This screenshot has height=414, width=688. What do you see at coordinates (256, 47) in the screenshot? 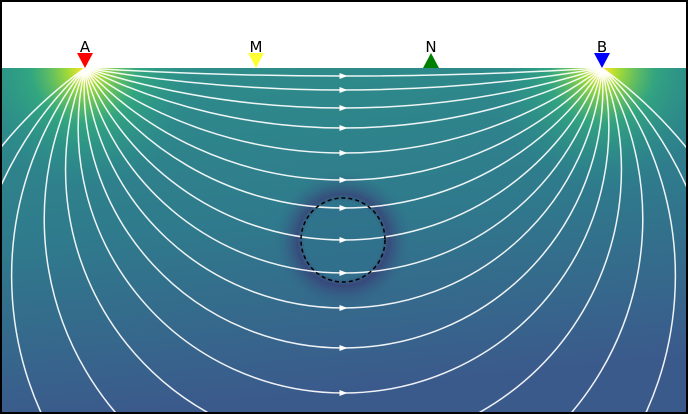
I see `electrode-label: M` at bounding box center [256, 47].